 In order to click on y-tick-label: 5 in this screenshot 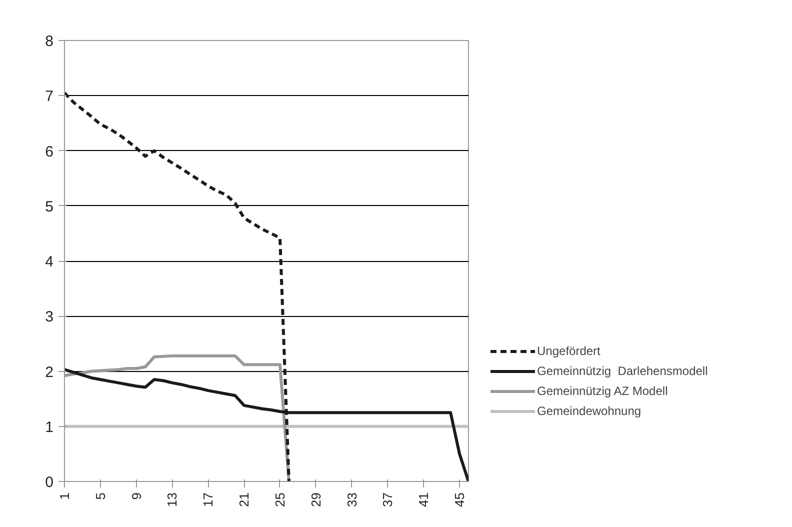, I will do `click(49, 207)`.